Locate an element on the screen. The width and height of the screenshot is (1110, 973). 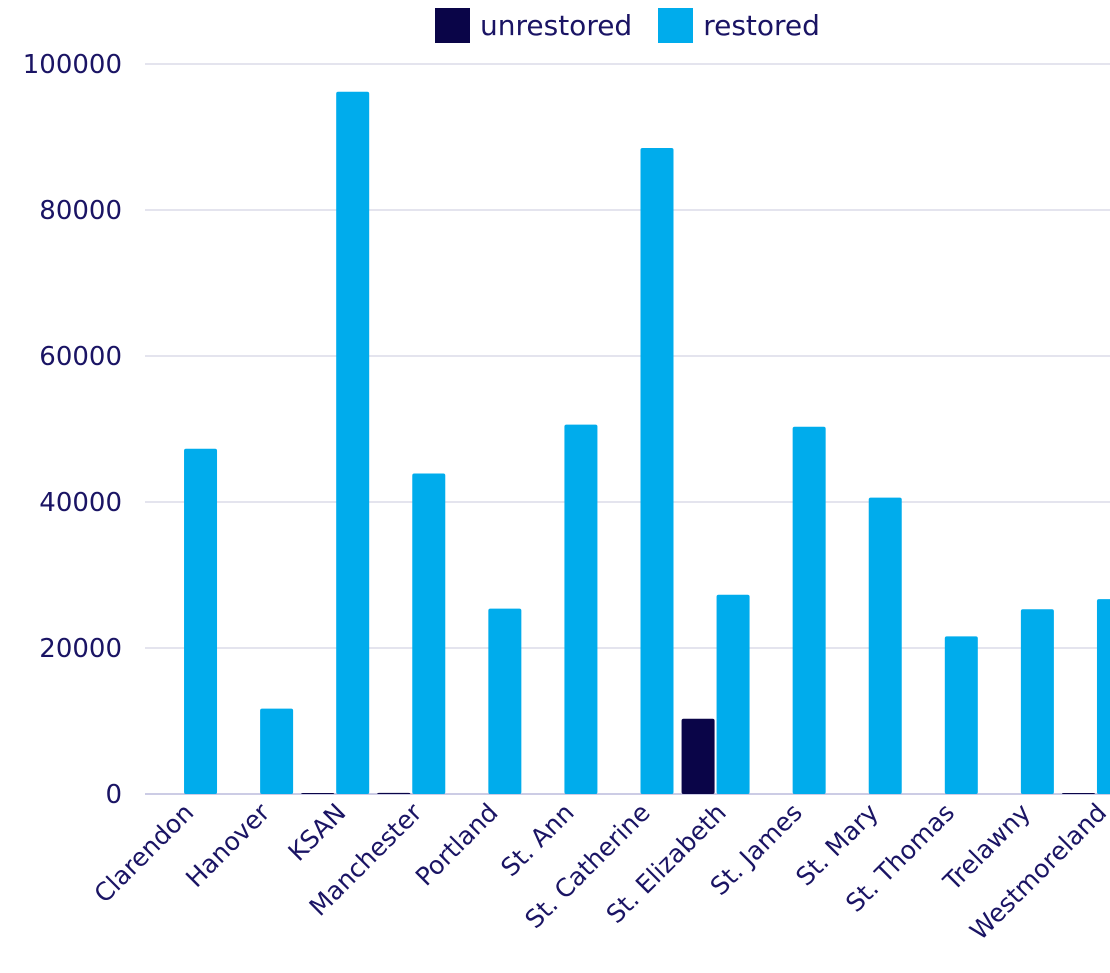
y-tick-label: 100000 is located at coordinates (72, 65).